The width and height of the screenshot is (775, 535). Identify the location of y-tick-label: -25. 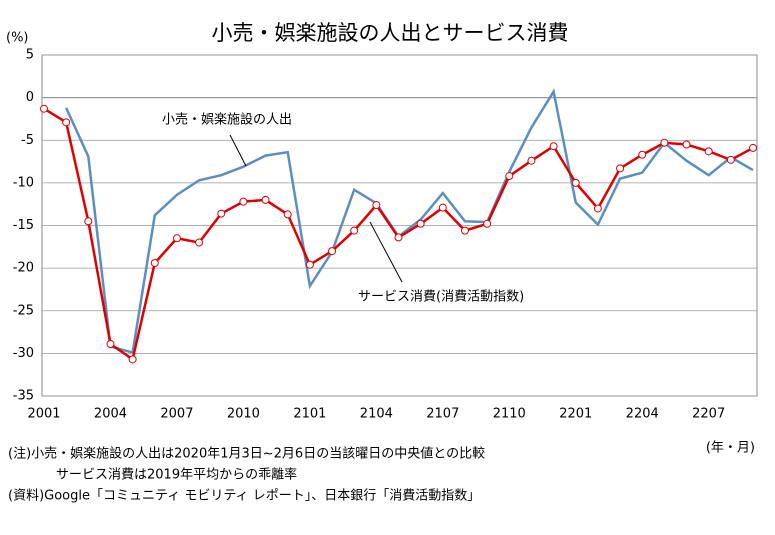
(23, 310).